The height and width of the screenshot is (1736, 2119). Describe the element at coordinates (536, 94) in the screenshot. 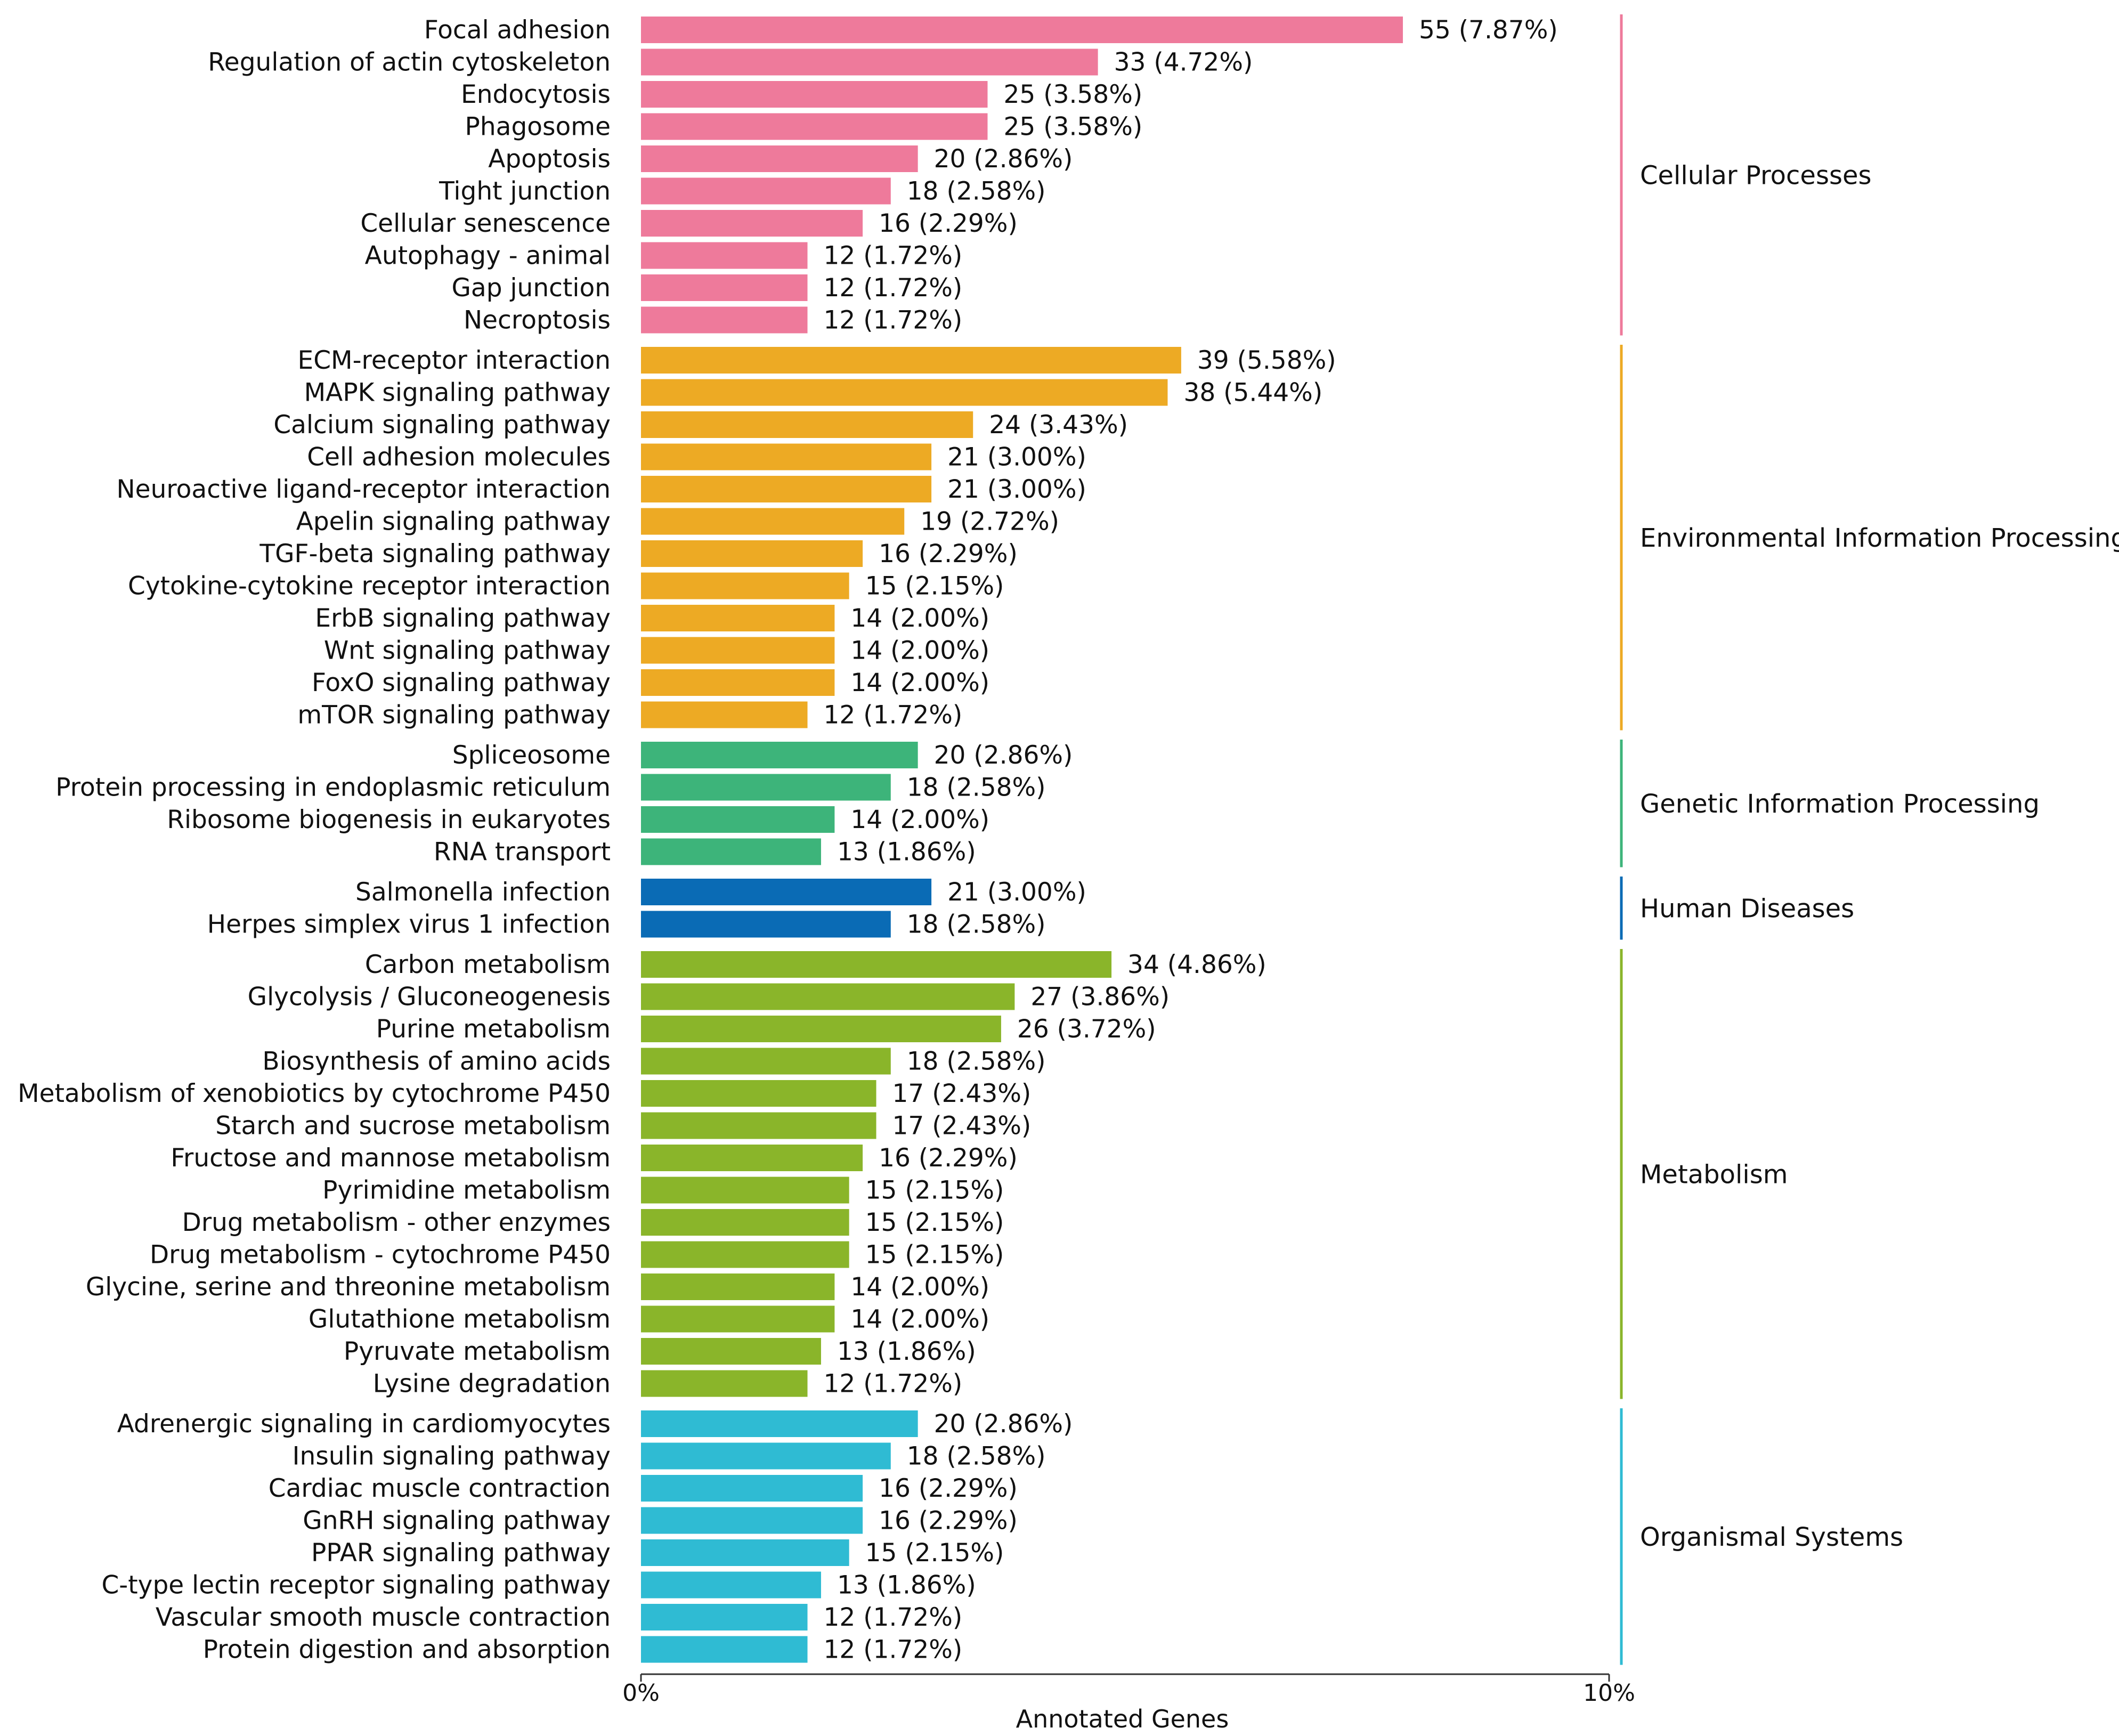

I see `category-label-endocytosis: Endocytosis` at that location.